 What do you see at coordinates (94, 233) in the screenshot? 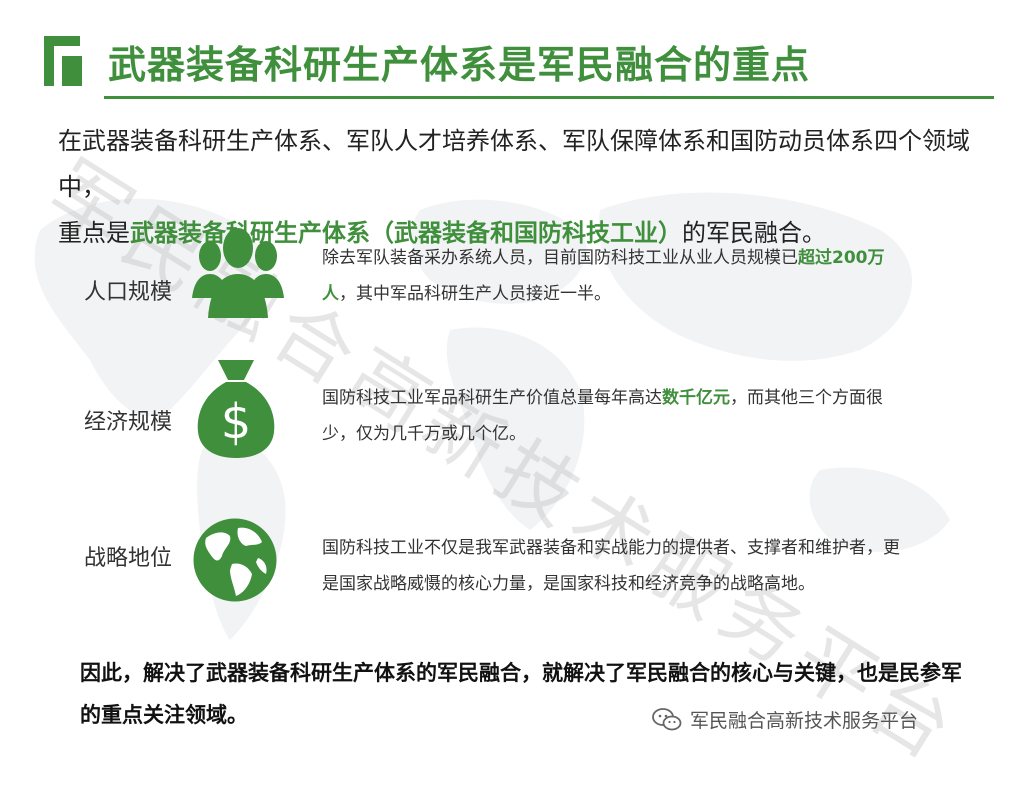
I see `intro-prefix: 重点是` at bounding box center [94, 233].